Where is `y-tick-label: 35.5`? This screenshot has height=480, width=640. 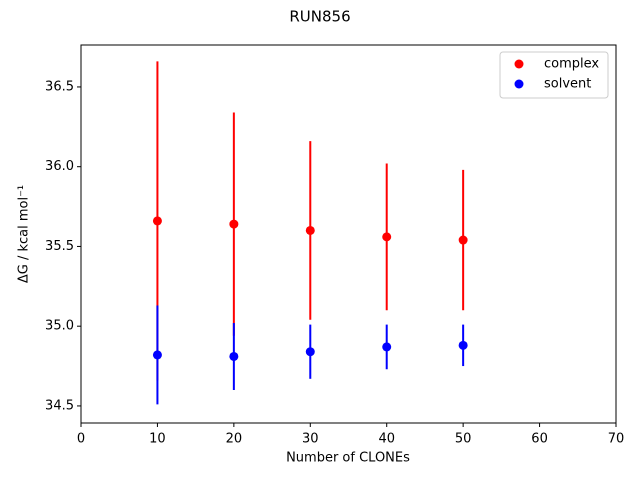 y-tick-label: 35.5 is located at coordinates (59, 246).